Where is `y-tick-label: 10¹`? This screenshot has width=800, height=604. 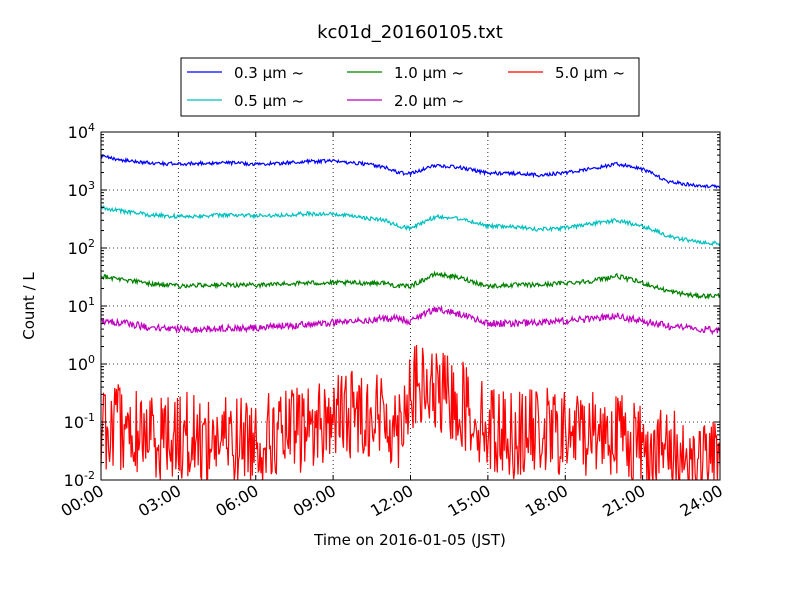
y-tick-label: 10¹ is located at coordinates (81, 305).